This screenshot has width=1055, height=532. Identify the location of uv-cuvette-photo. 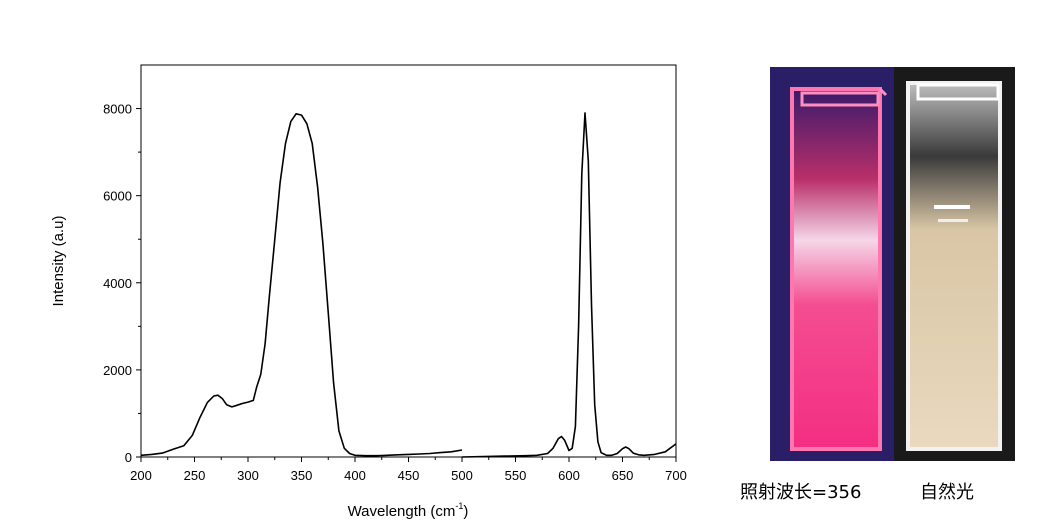
(832, 264).